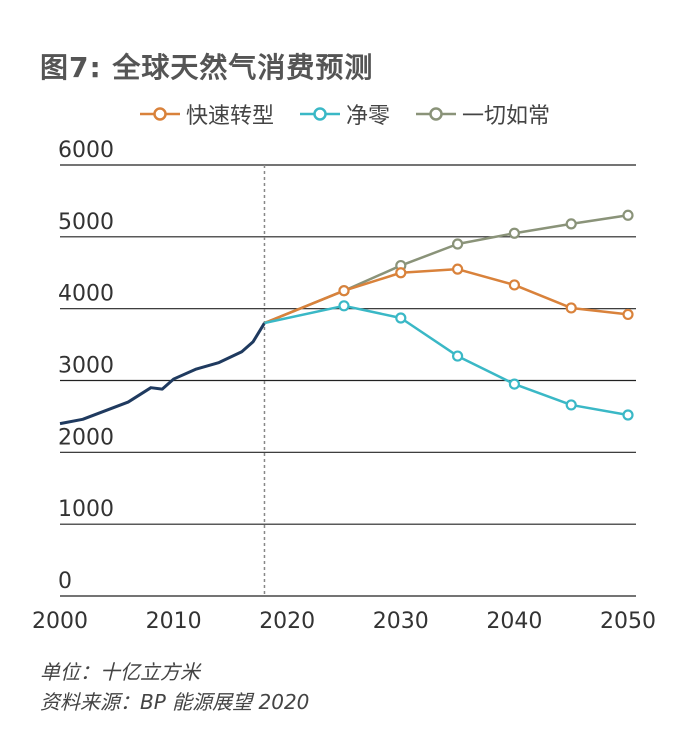 This screenshot has height=749, width=700. I want to click on unit-note: 单位：十亿立方米, so click(120, 672).